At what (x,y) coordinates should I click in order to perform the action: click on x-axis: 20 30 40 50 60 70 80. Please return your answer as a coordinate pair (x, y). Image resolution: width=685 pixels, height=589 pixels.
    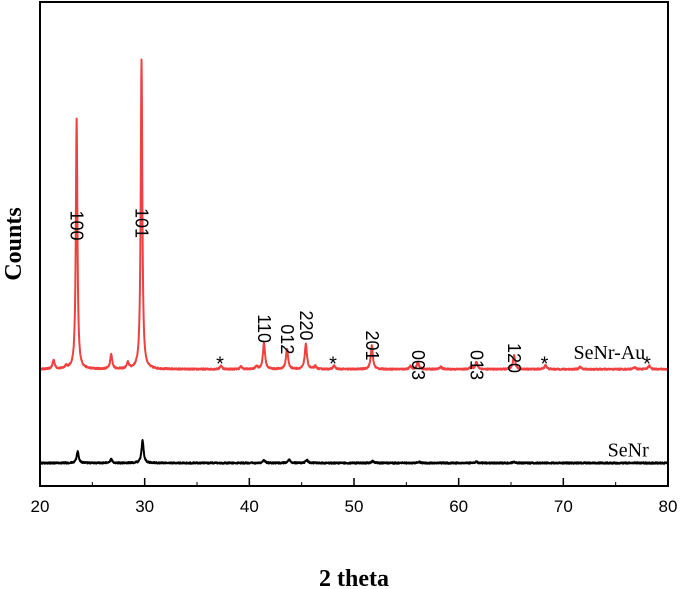
    Looking at the image, I should click on (354, 497).